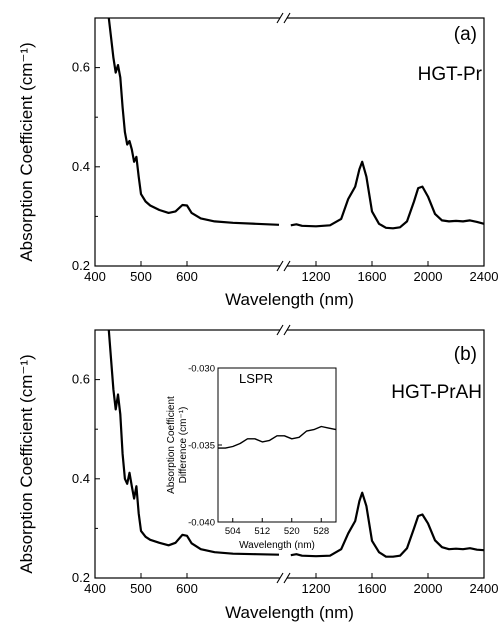 This screenshot has width=503, height=624. Describe the element at coordinates (465, 34) in the screenshot. I see `panel-label: (a)` at that location.